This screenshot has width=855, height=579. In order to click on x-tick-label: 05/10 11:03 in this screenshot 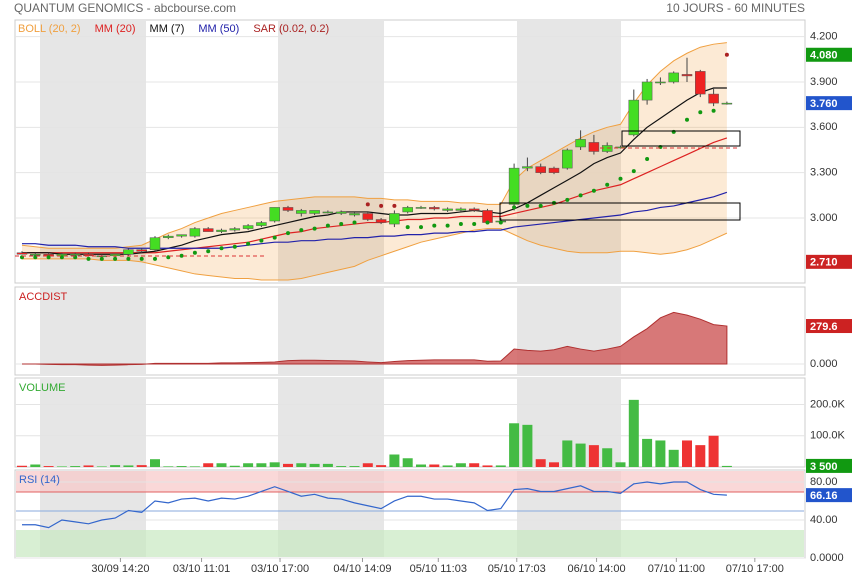, I will do `click(438, 569)`.